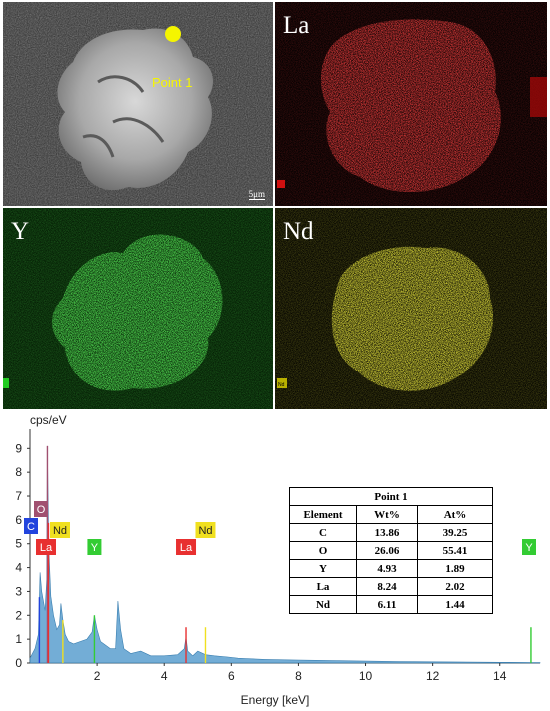 This screenshot has width=550, height=711. I want to click on point-1-label: Point 1, so click(172, 82).